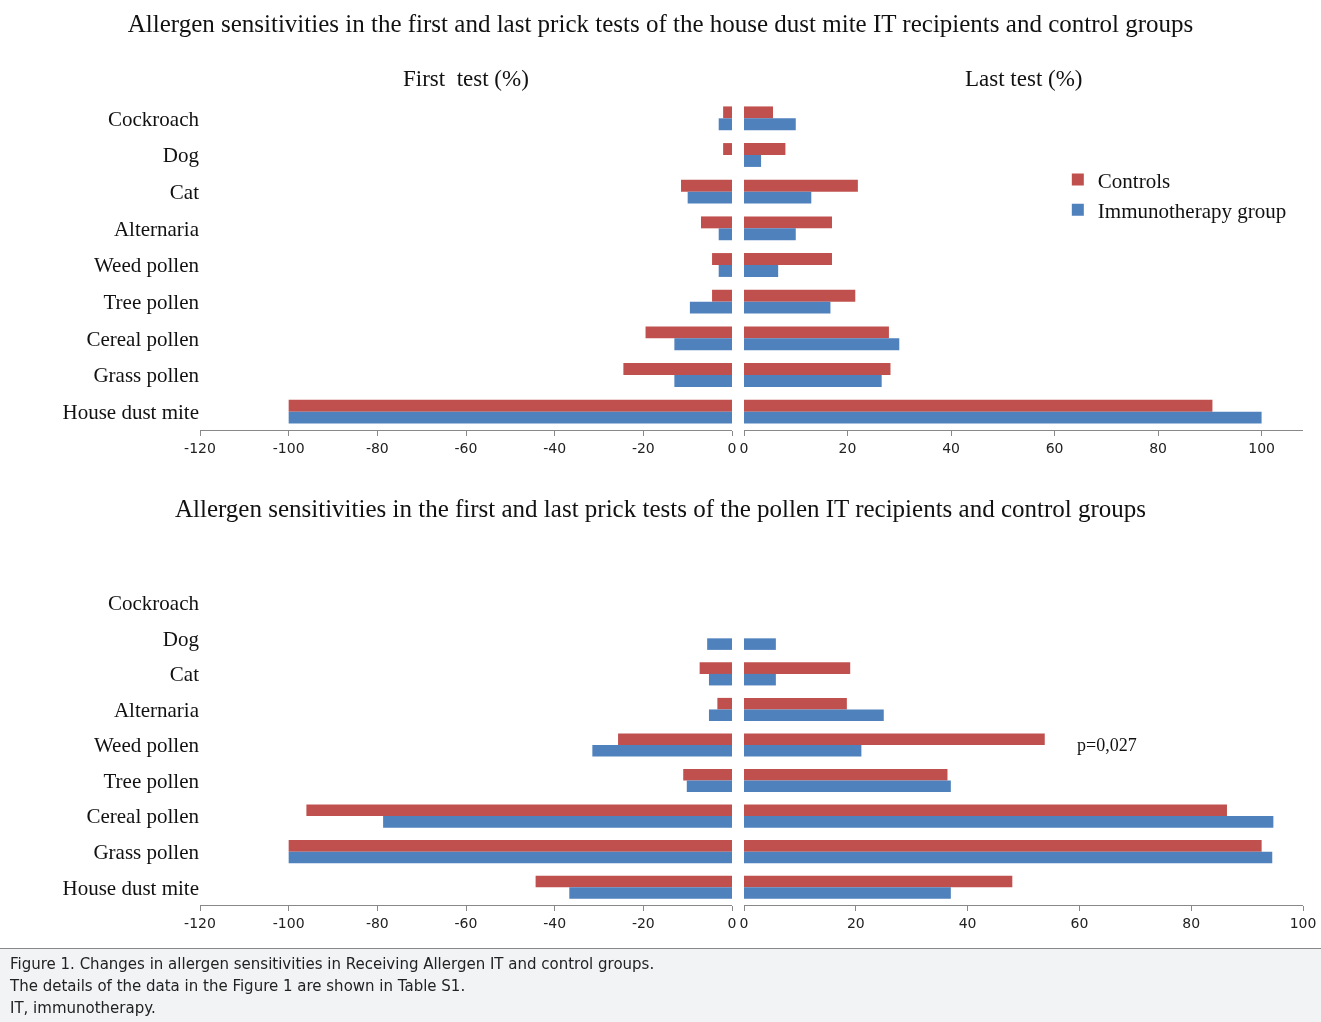  What do you see at coordinates (1107, 745) in the screenshot?
I see `annotation: p=0,027` at bounding box center [1107, 745].